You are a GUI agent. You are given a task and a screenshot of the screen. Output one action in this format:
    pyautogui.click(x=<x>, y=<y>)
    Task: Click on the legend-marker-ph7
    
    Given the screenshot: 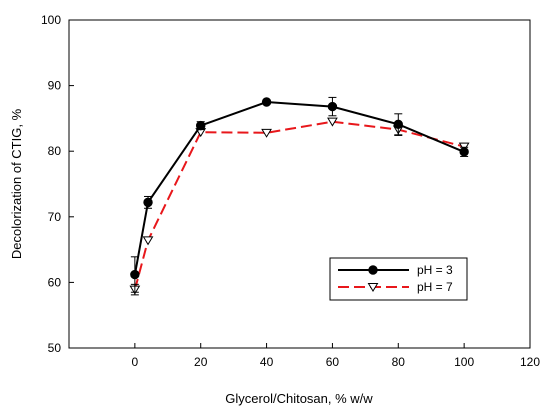 What is the action you would take?
    pyautogui.click(x=373, y=287)
    